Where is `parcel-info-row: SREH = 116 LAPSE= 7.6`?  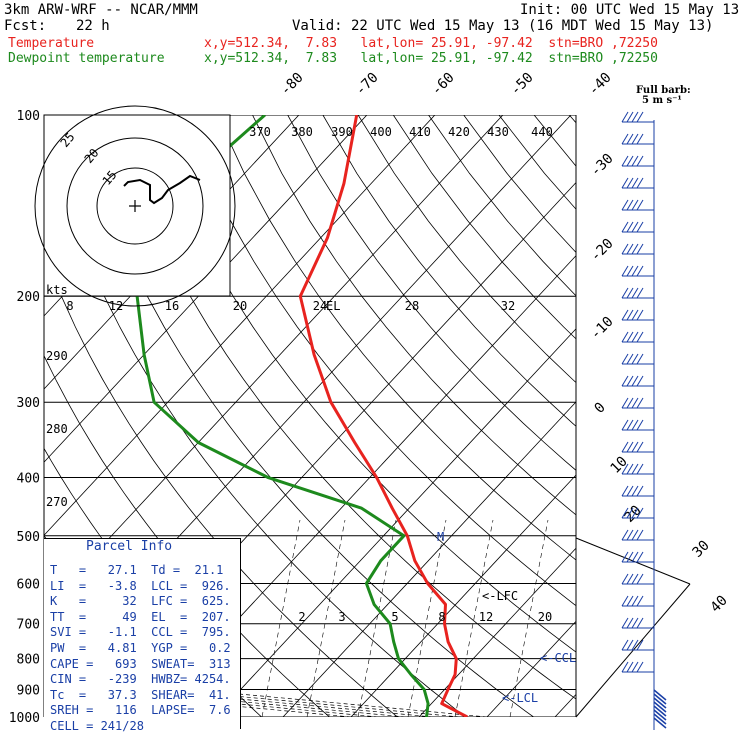 parcel-info-row: SREH = 116 LAPSE= 7.6 is located at coordinates (140, 710).